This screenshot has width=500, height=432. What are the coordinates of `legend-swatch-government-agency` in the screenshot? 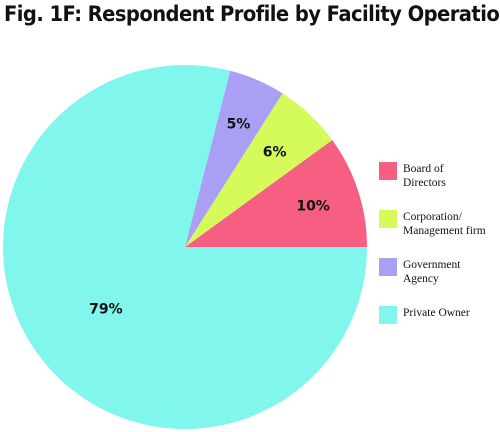 It's located at (388, 267).